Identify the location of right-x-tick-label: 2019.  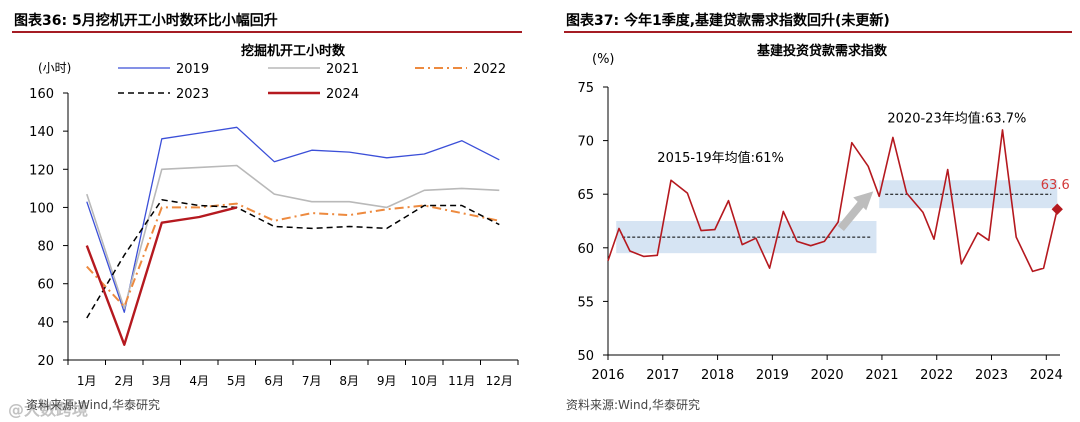
(772, 375).